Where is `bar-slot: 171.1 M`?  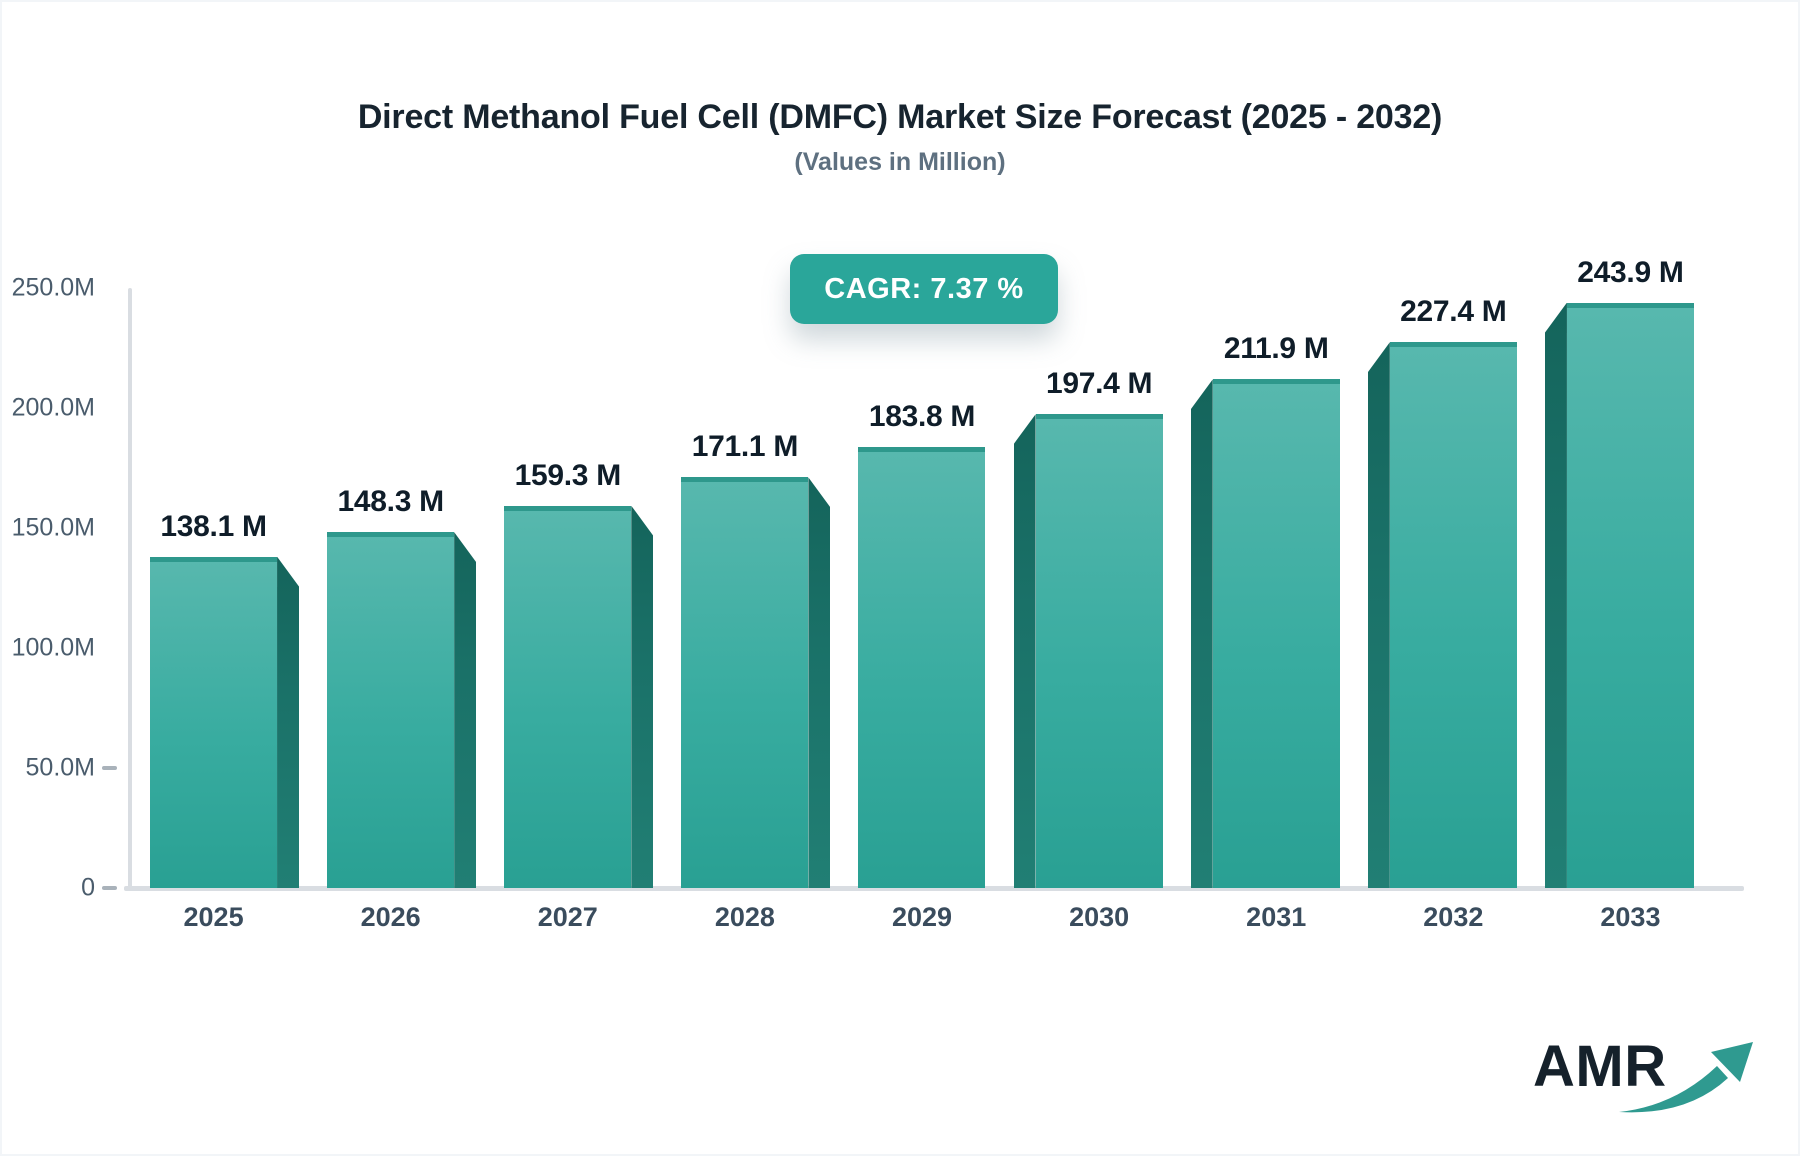 bar-slot: 171.1 M is located at coordinates (744, 588).